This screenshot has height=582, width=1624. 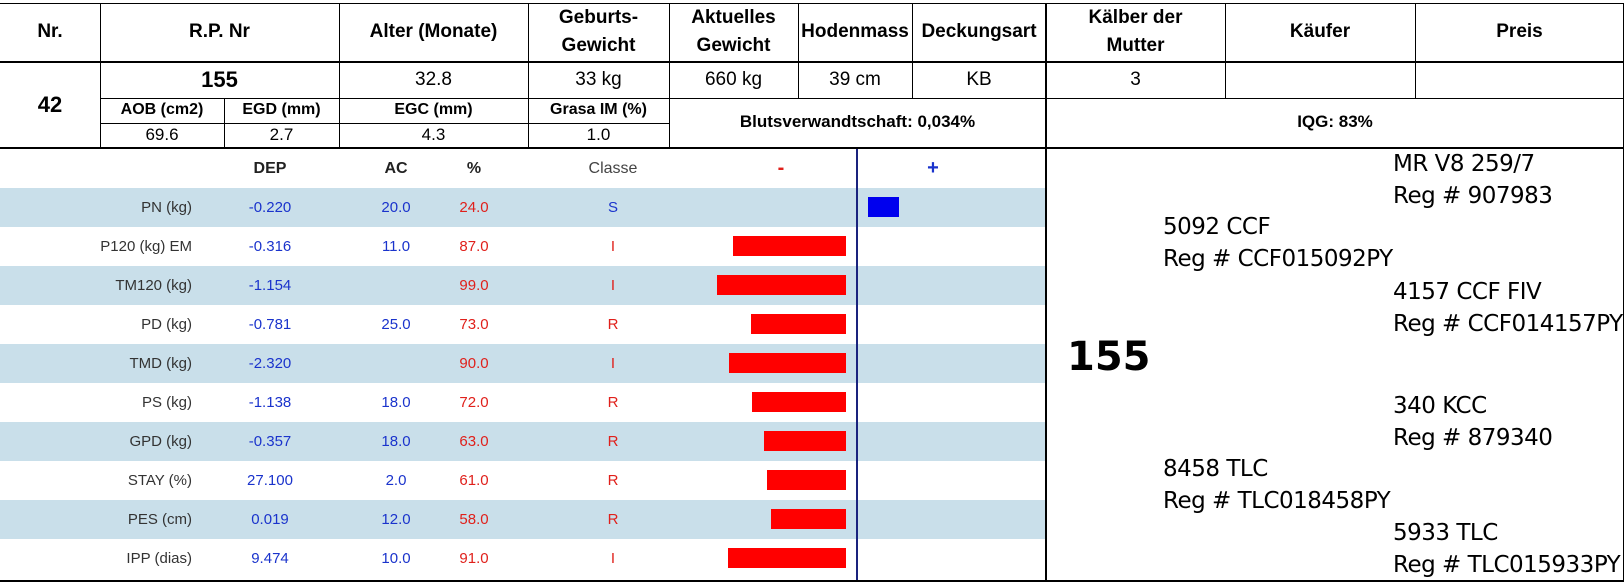 What do you see at coordinates (396, 558) in the screenshot?
I see `dep-ac: 10.0` at bounding box center [396, 558].